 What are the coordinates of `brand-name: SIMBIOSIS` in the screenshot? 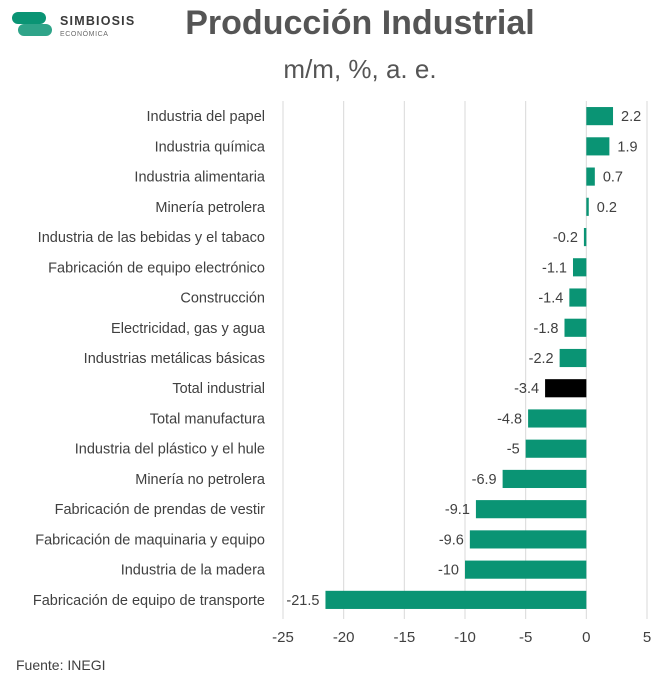 It's located at (98, 21).